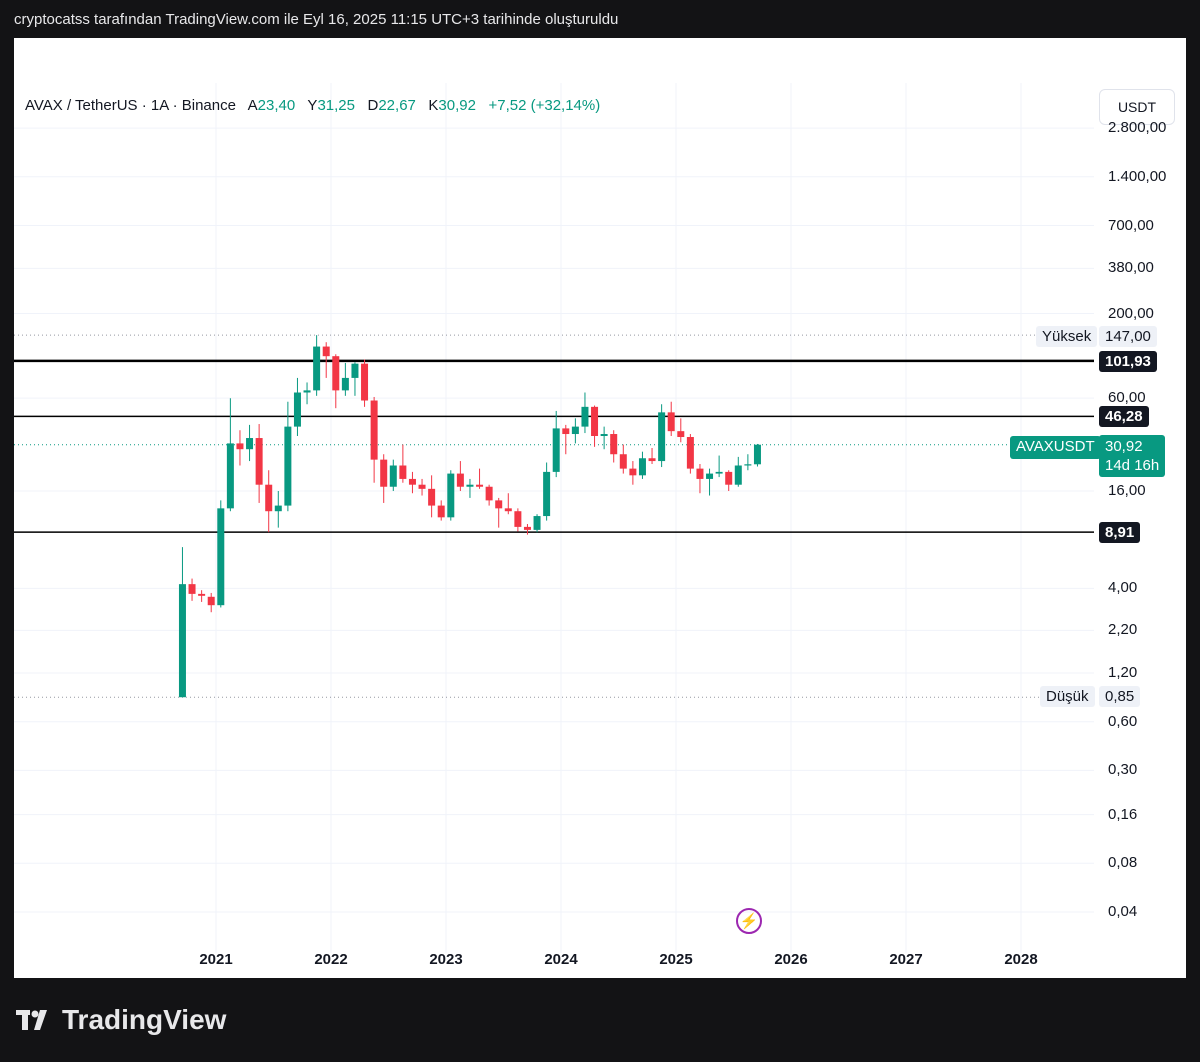  Describe the element at coordinates (144, 1019) in the screenshot. I see `brand-name: TradingView` at that location.